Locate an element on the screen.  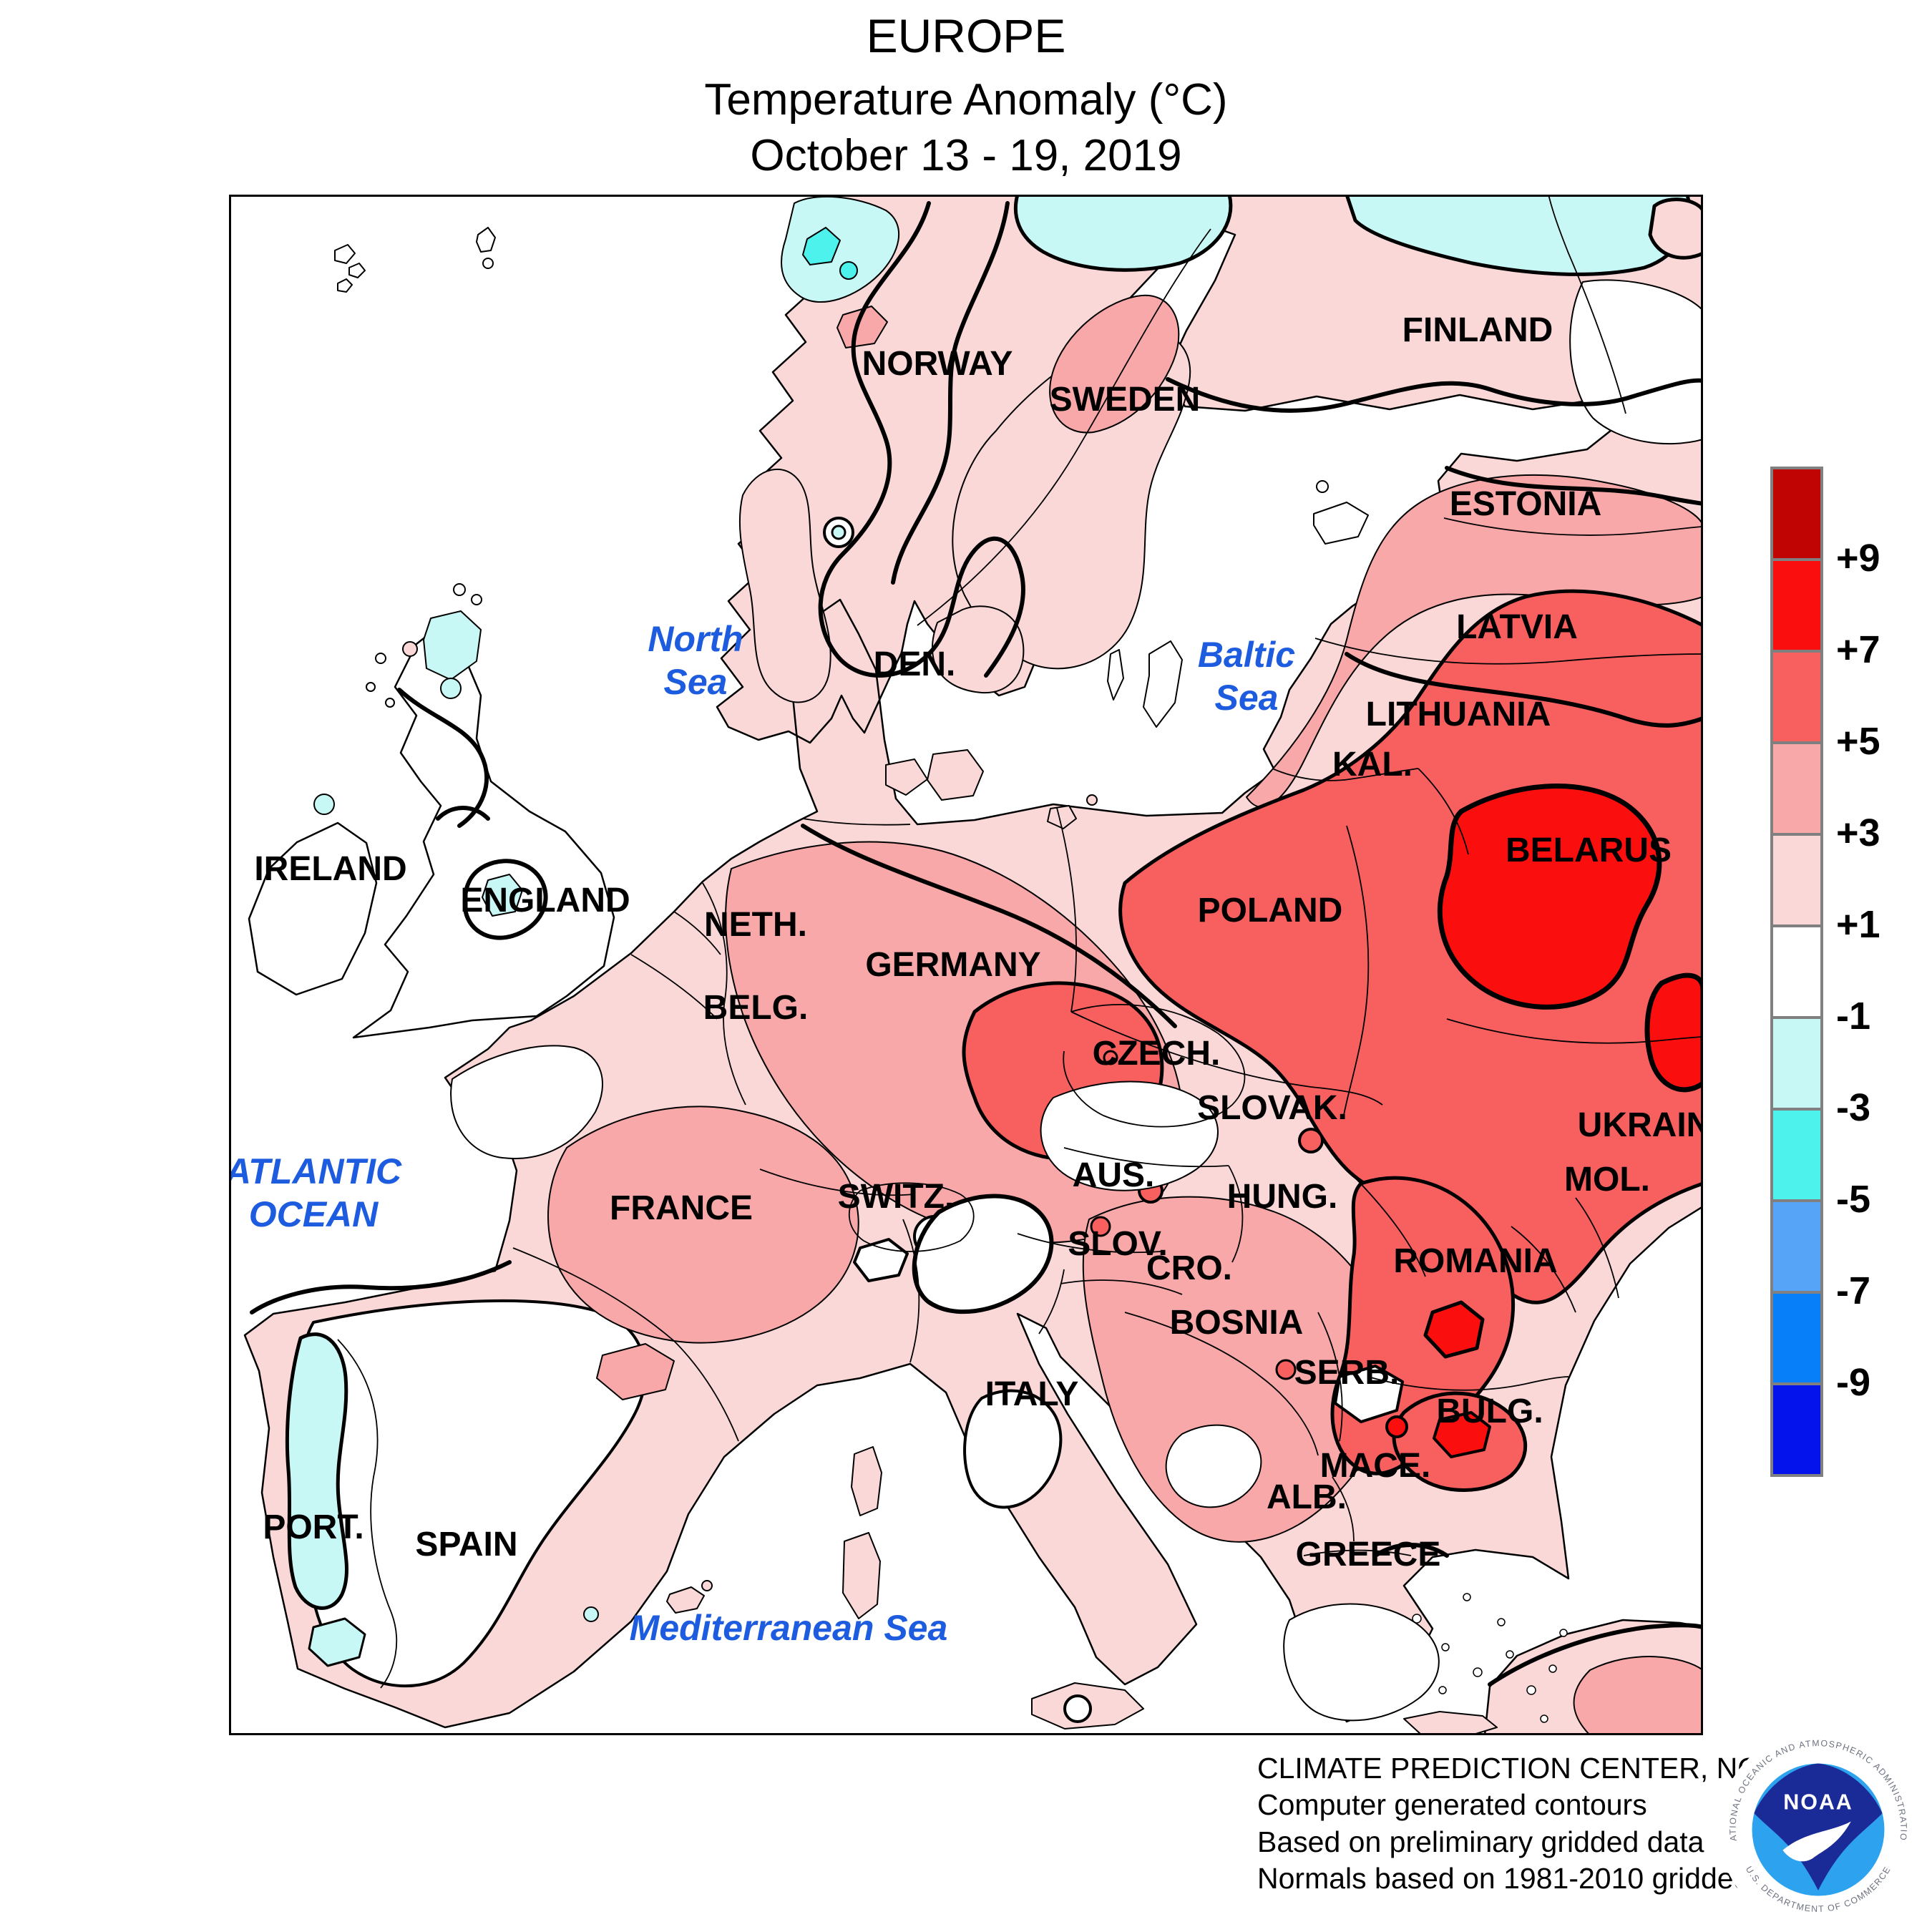
small-islands-north is located at coordinates (851, 478).